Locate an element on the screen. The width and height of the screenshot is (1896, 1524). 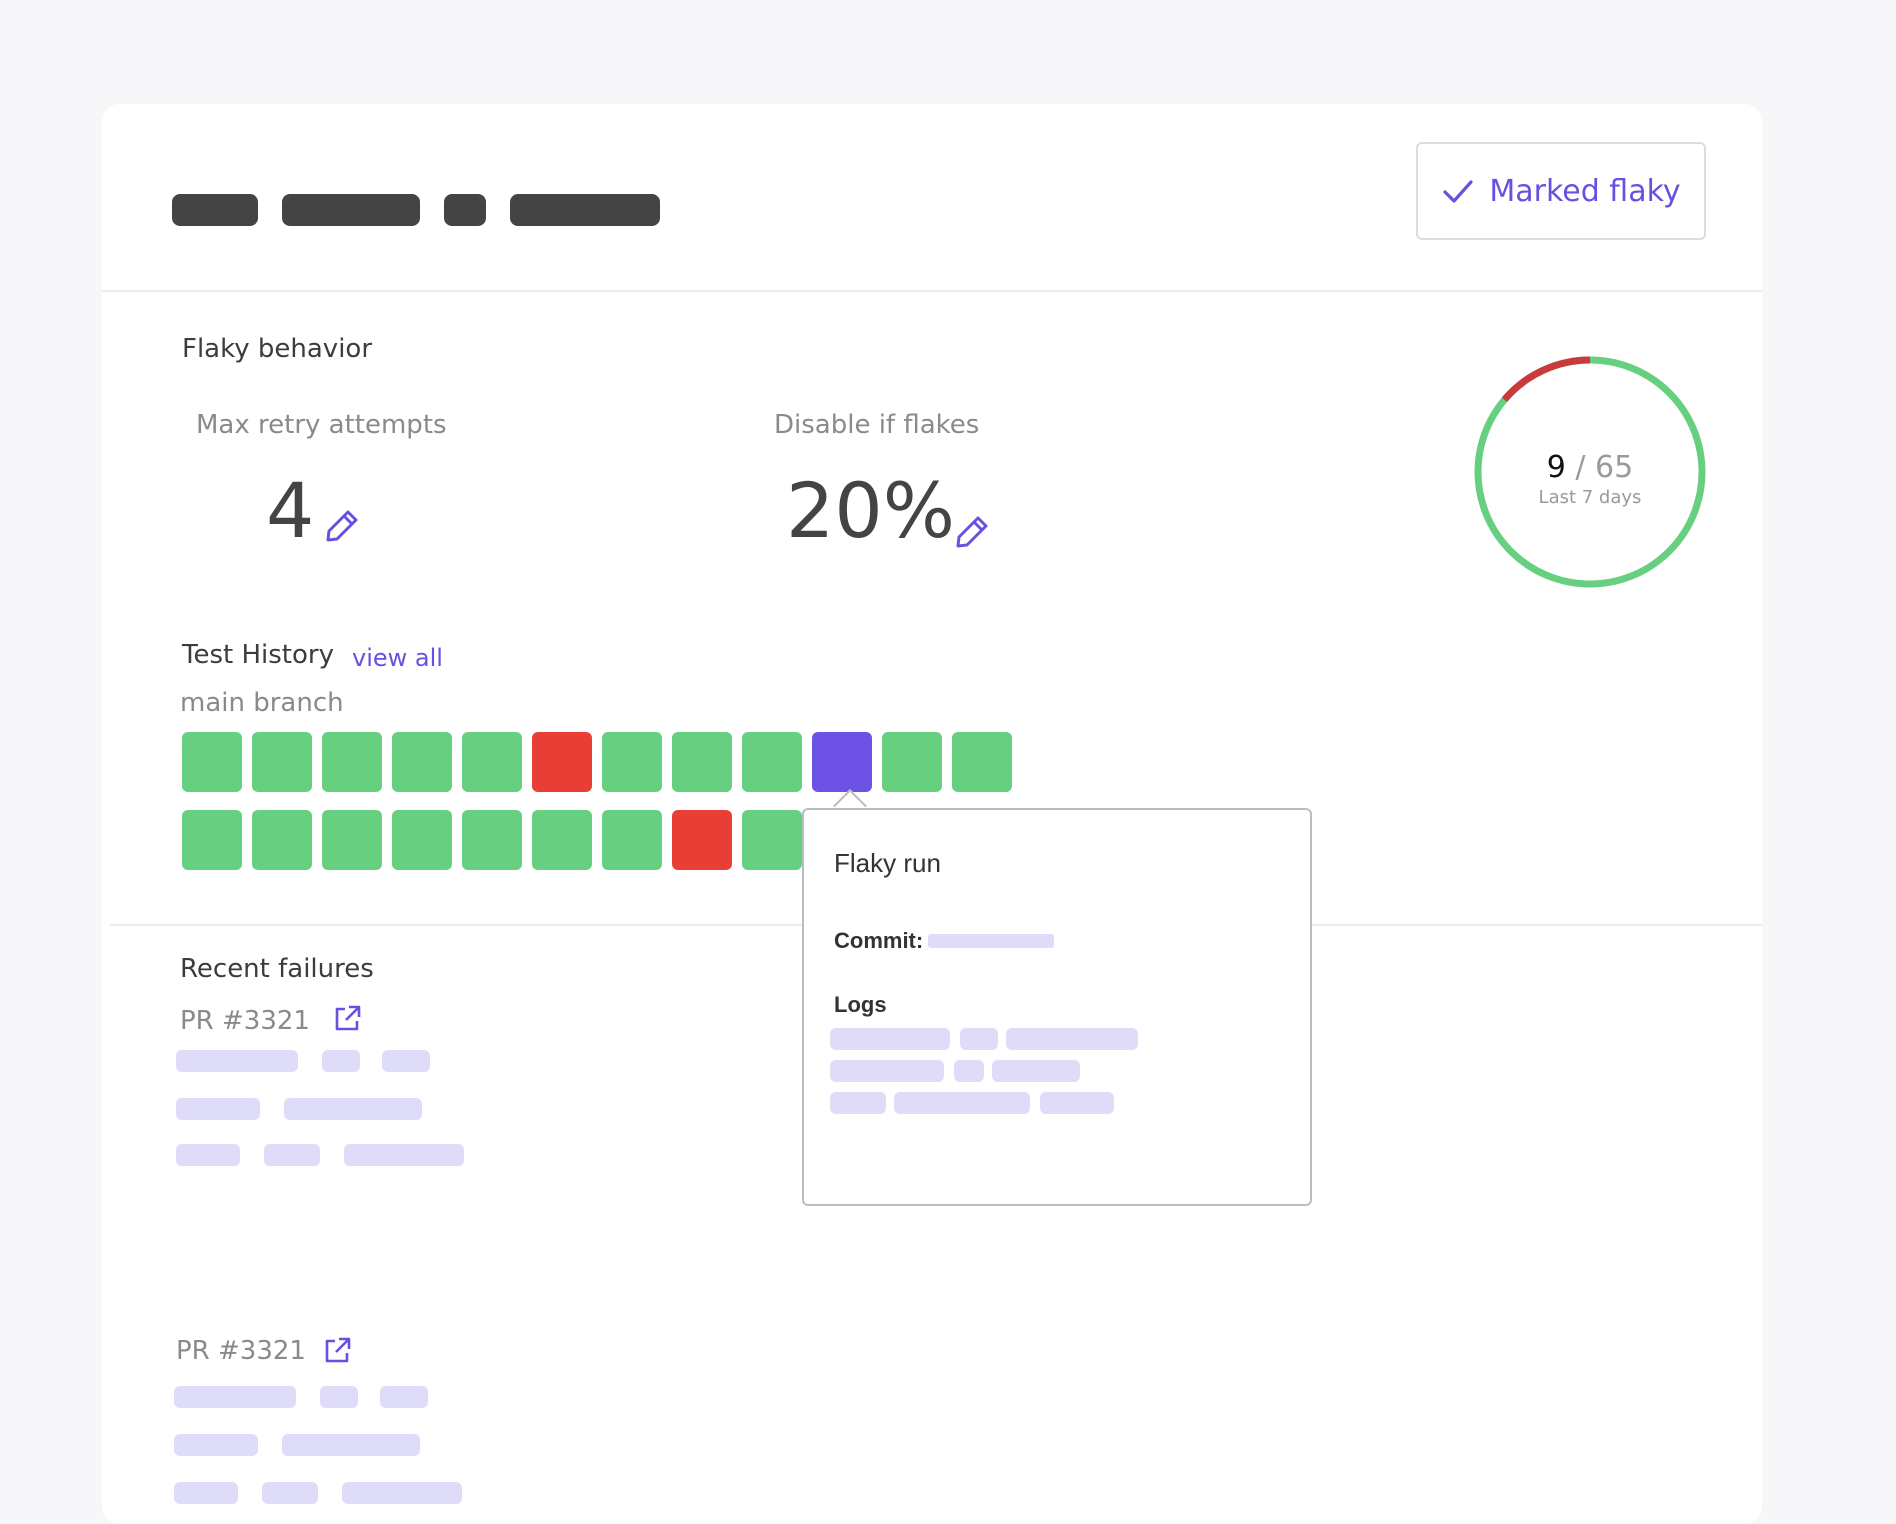
flaky-behavior-title: Flaky behavior is located at coordinates (277, 349).